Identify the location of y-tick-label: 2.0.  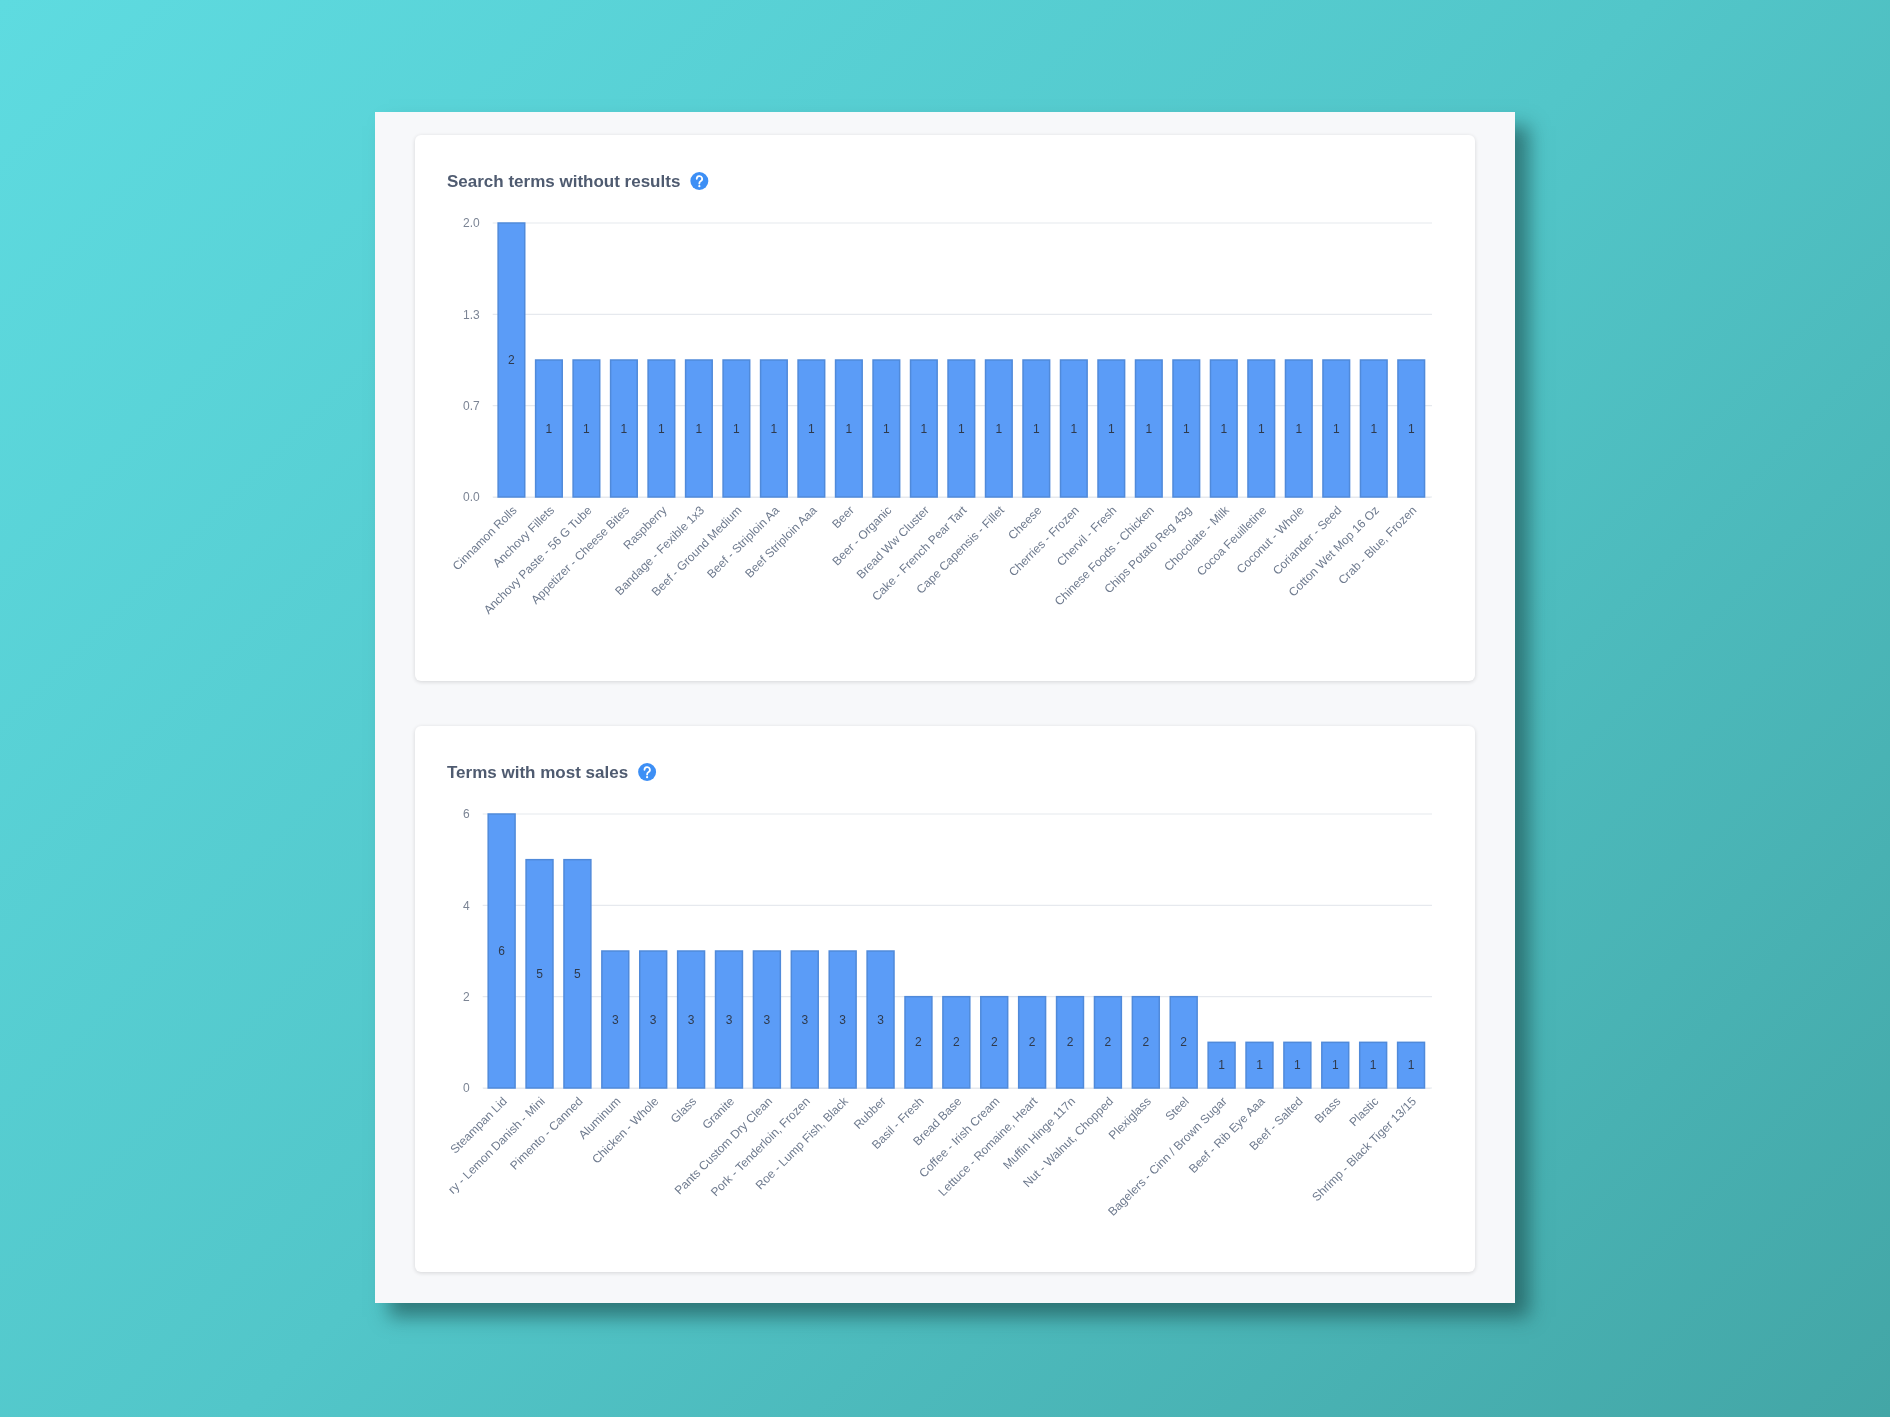
(472, 223).